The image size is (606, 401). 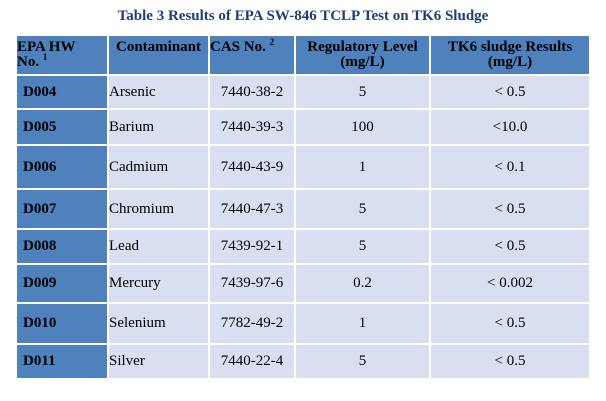 I want to click on header-epa-hw-line2: No., so click(x=28, y=62).